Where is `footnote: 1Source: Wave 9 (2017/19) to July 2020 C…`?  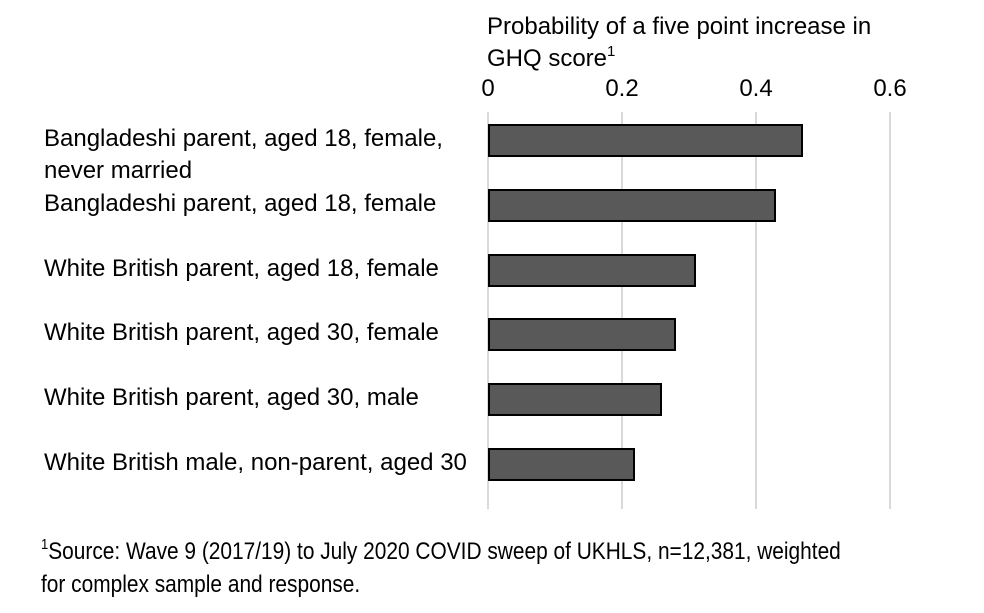
footnote: 1Source: Wave 9 (2017/19) to July 2020 C… is located at coordinates (476, 568).